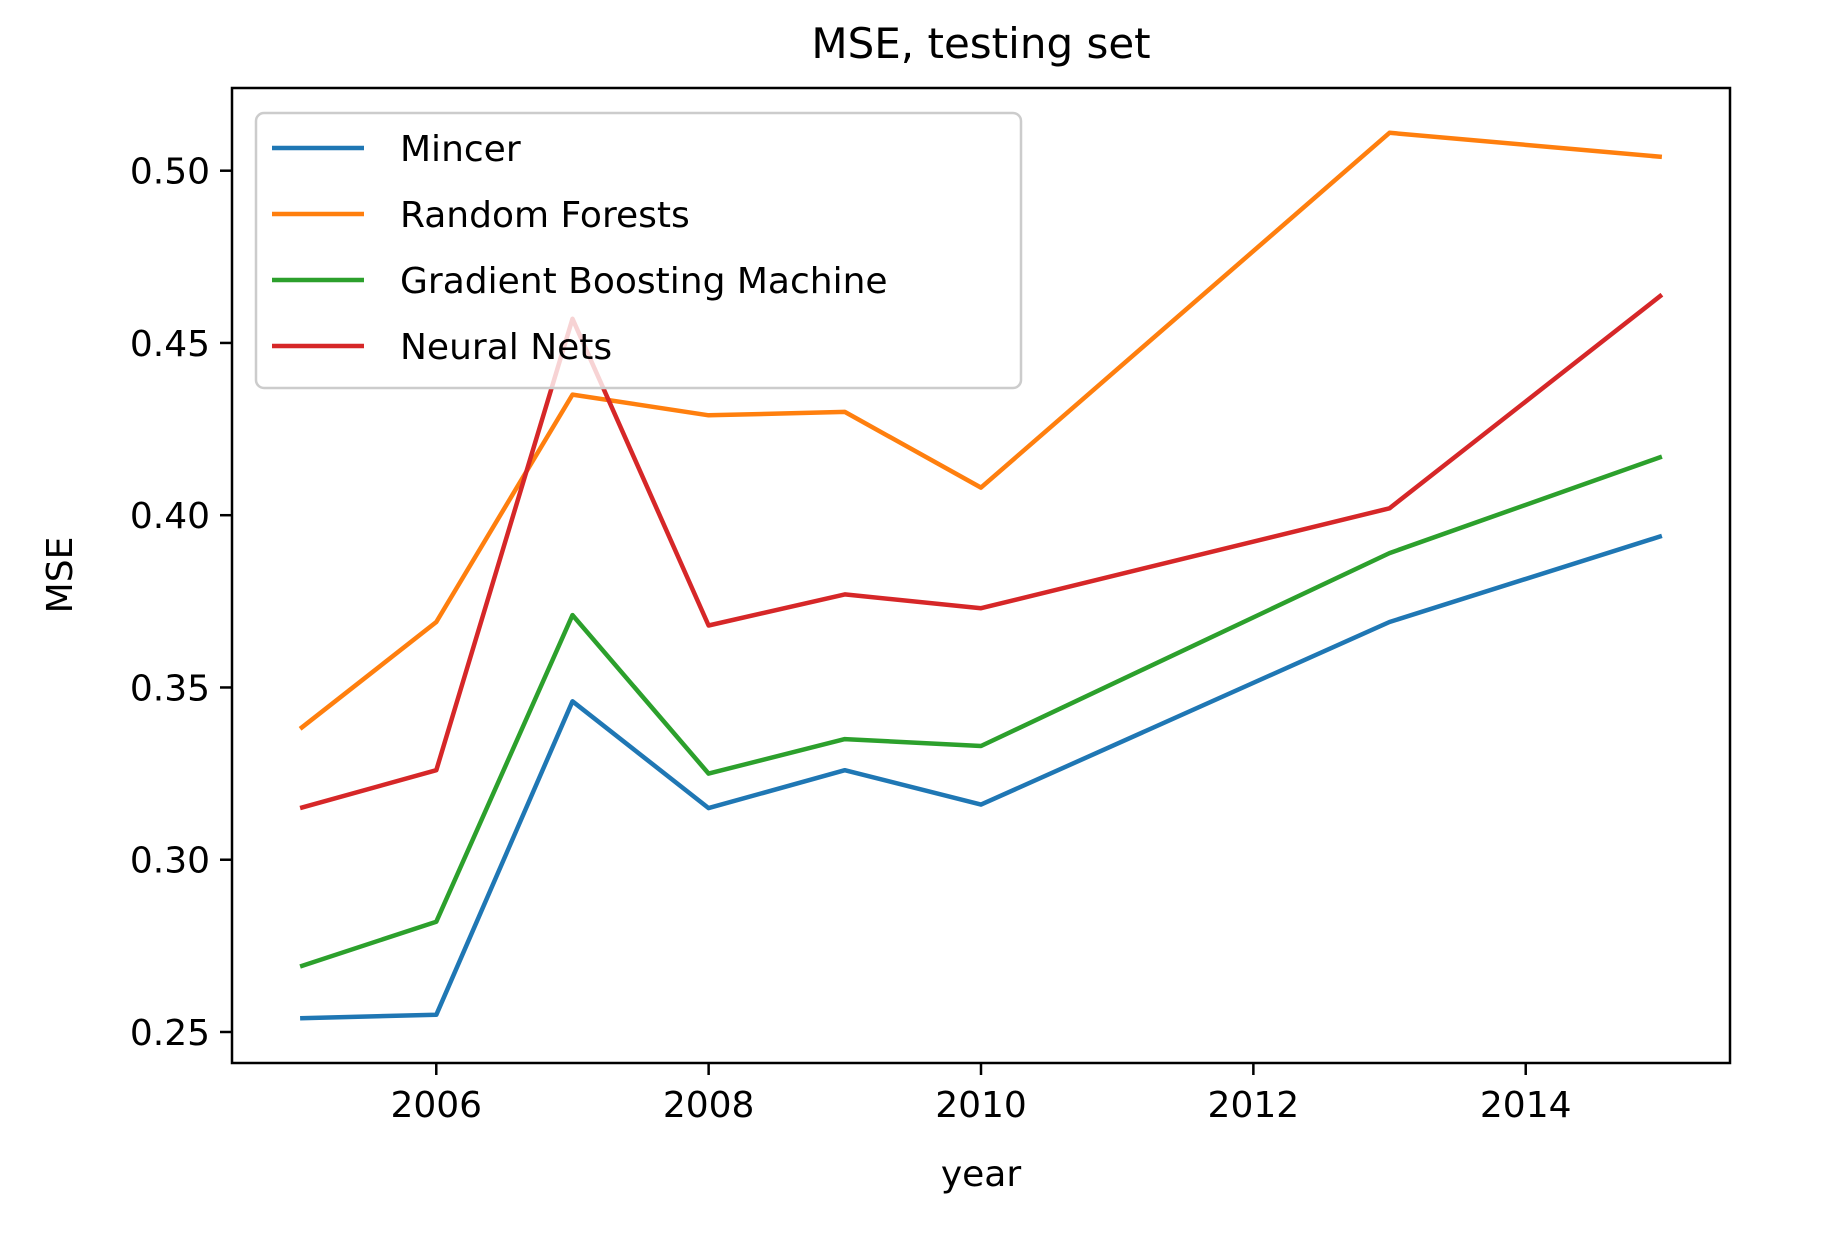  Describe the element at coordinates (981, 1174) in the screenshot. I see `x-axis-label: year` at that location.